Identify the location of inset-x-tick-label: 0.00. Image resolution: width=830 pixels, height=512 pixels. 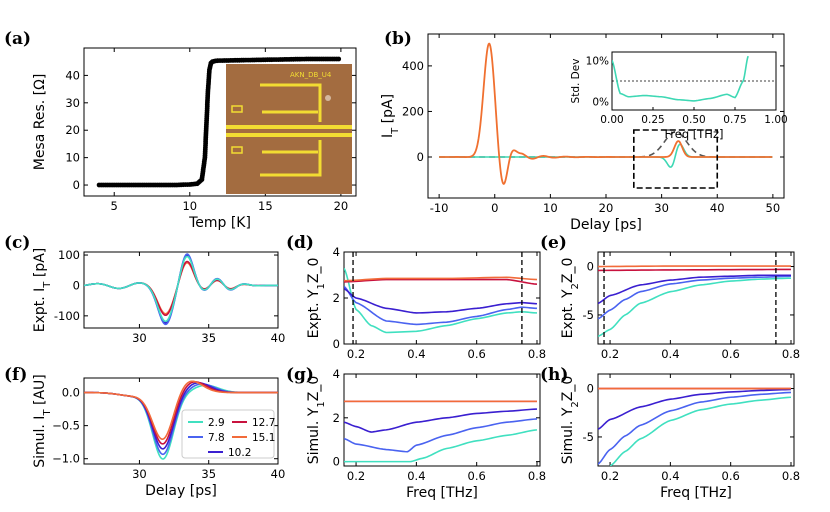
(611, 120).